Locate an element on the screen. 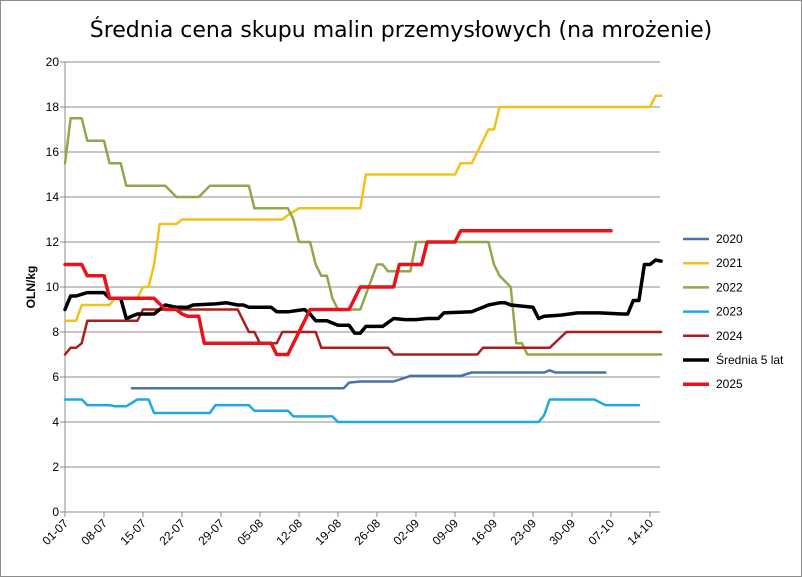  x-tick-label: 23-09 is located at coordinates (524, 532).